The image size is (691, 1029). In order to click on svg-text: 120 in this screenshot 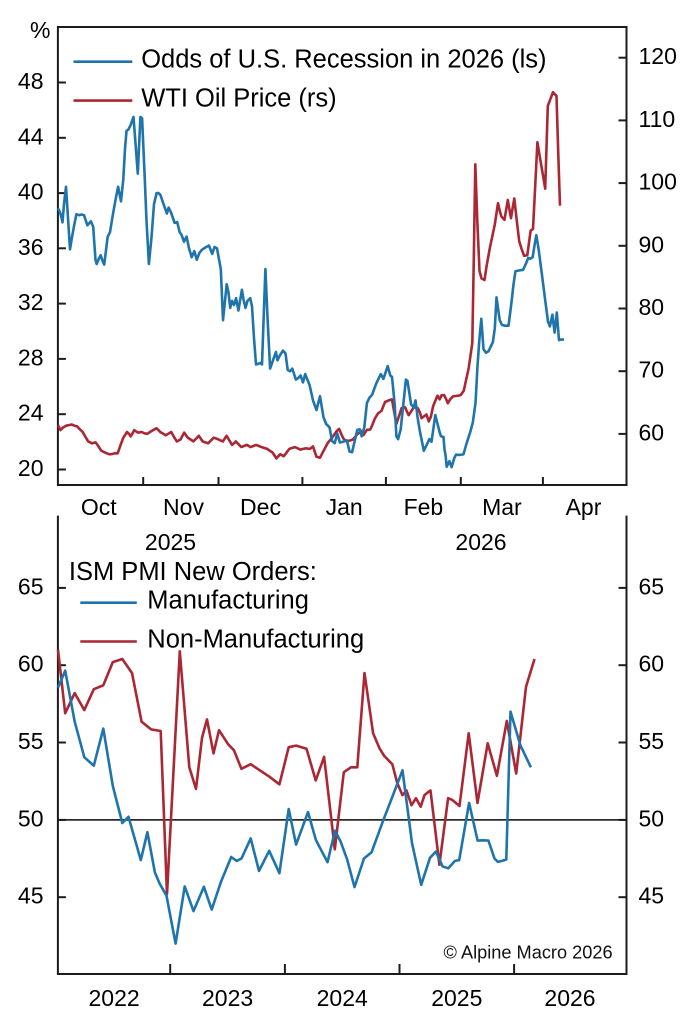, I will do `click(658, 56)`.